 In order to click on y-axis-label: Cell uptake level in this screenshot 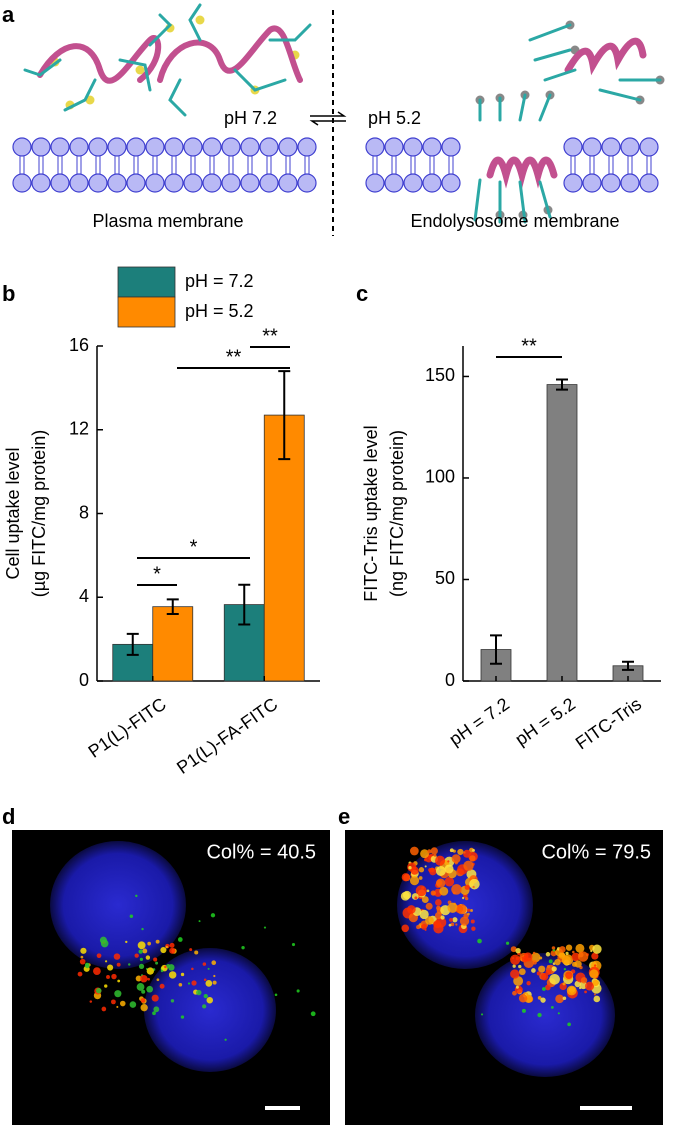, I will do `click(13, 513)`.